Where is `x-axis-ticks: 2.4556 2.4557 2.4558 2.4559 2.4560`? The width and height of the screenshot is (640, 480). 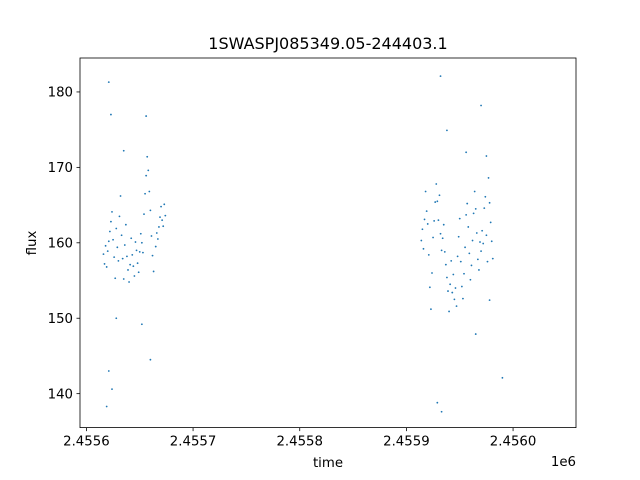 x-axis-ticks: 2.4556 2.4557 2.4558 2.4559 2.4560 is located at coordinates (299, 438).